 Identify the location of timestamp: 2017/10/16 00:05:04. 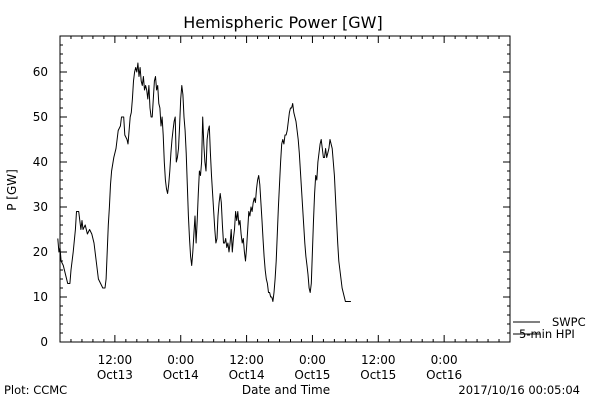
(519, 390).